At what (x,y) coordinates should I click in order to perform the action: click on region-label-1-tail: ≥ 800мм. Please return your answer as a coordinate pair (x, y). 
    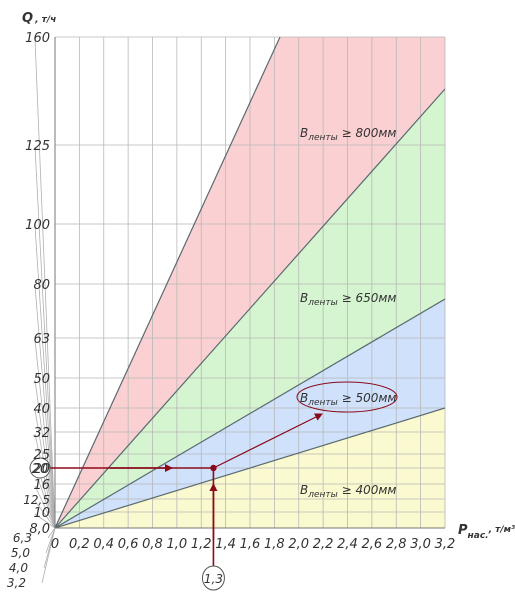
    Looking at the image, I should click on (367, 133).